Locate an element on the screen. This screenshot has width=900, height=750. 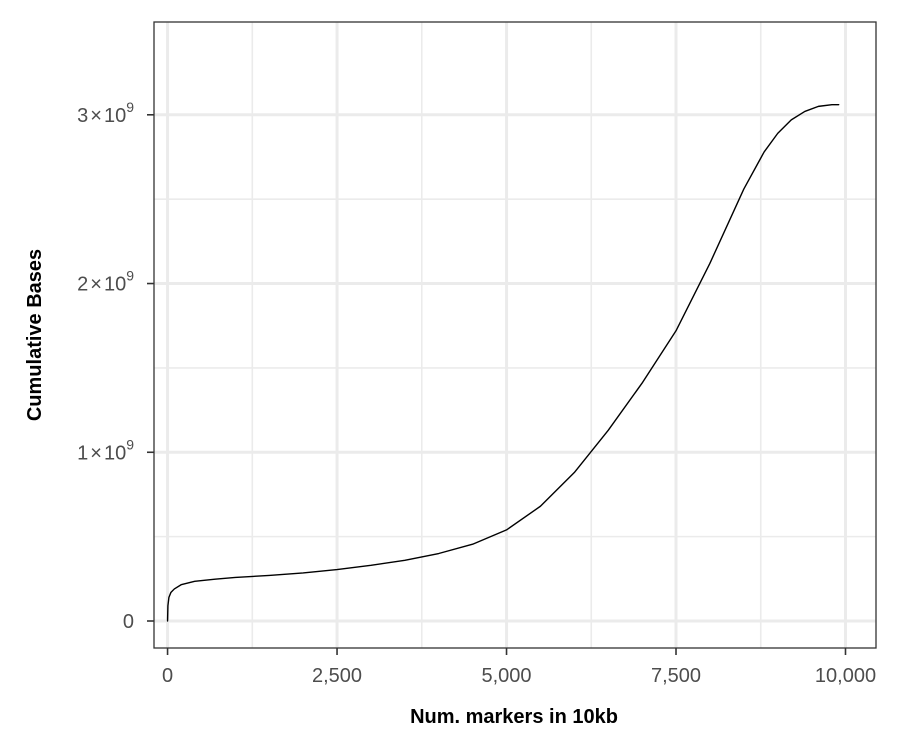
x-tick-label: 0 is located at coordinates (167, 676).